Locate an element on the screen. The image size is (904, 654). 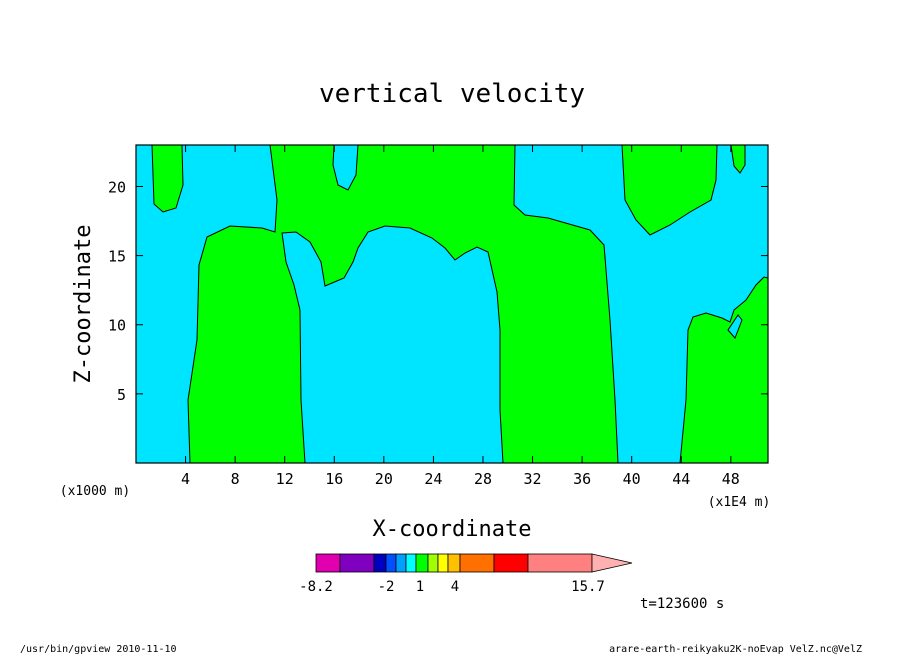
colorbar-level-label: 15.7 is located at coordinates (588, 587).